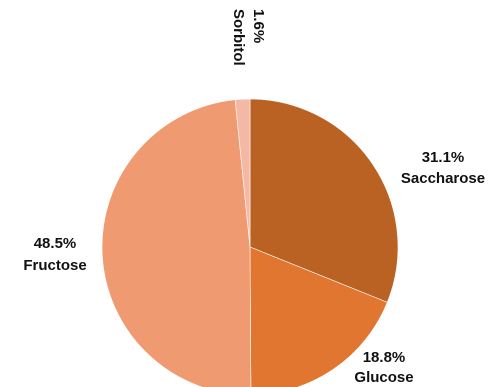 This screenshot has height=387, width=504. Describe the element at coordinates (258, 26) in the screenshot. I see `slice-label-sorbitol-percent: 1.6%` at that location.